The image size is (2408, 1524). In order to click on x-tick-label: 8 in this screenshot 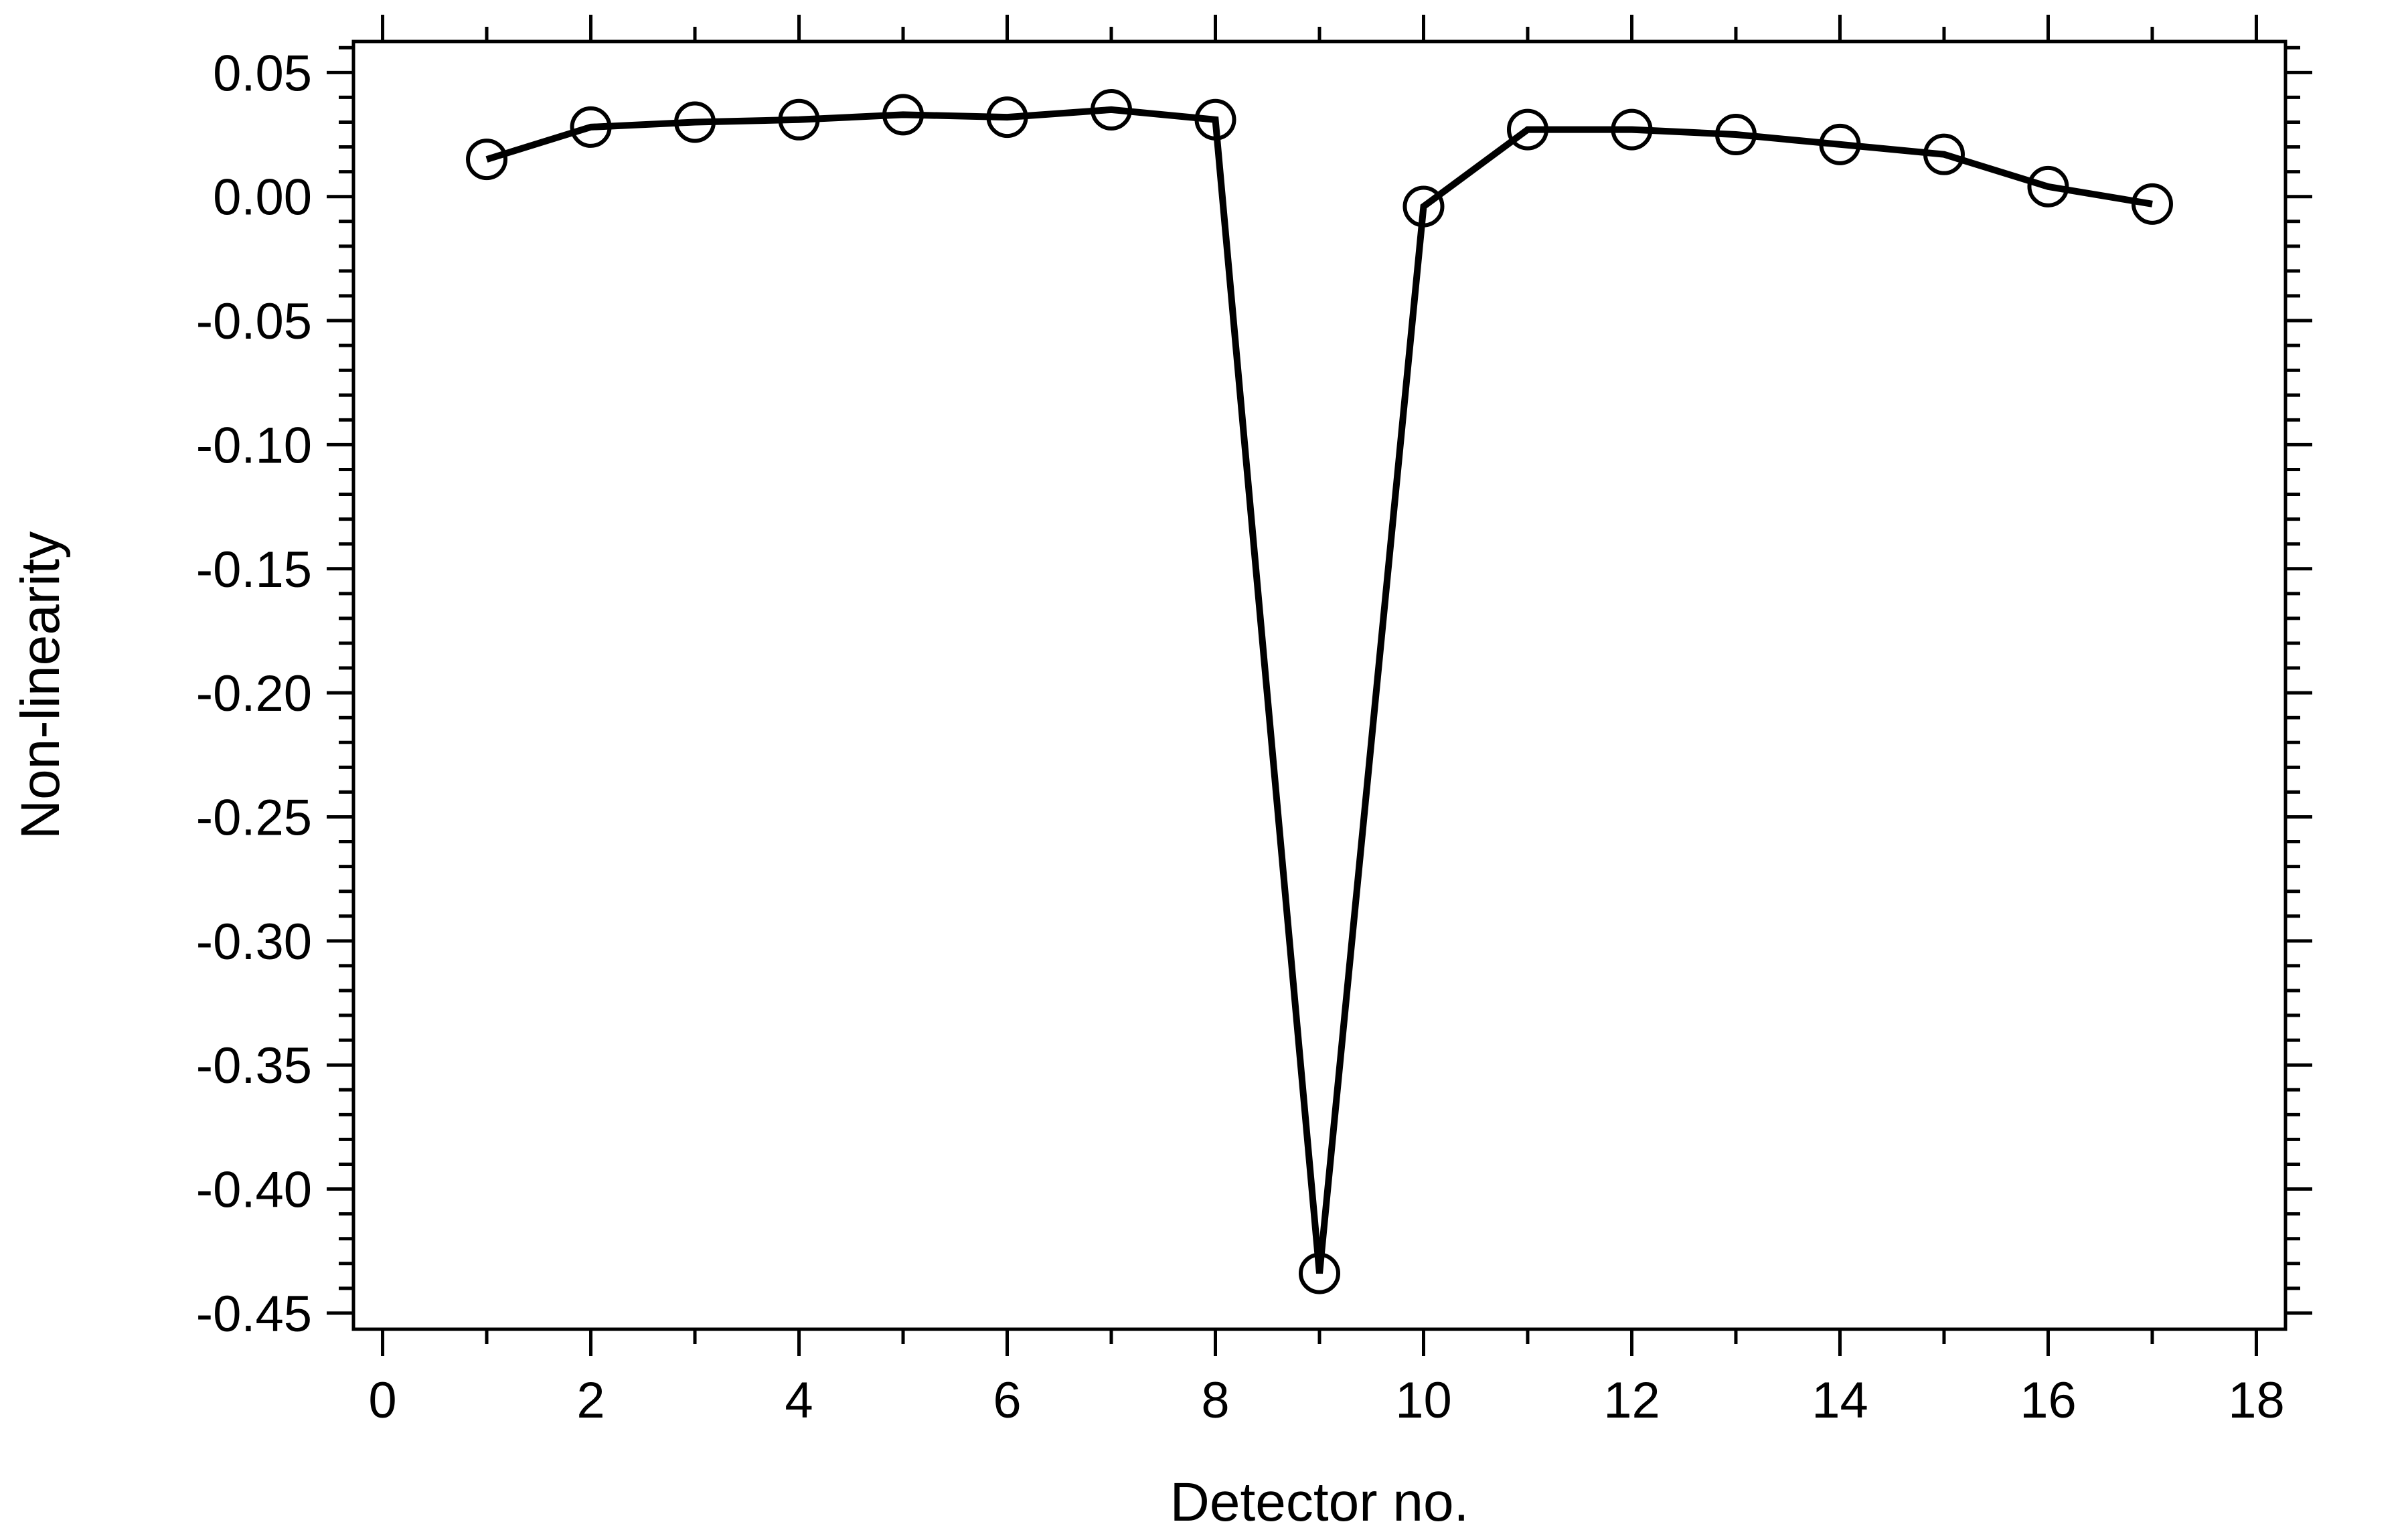, I will do `click(1215, 1400)`.